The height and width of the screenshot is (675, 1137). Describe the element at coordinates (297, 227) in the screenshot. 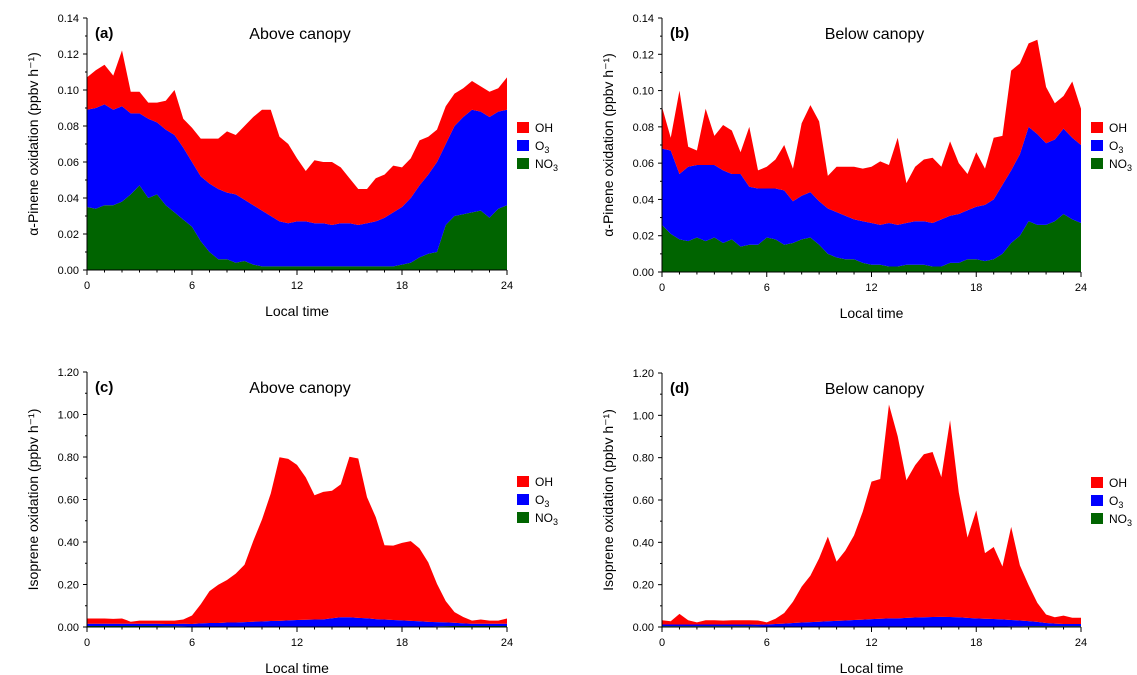

I see `area-no3` at that location.